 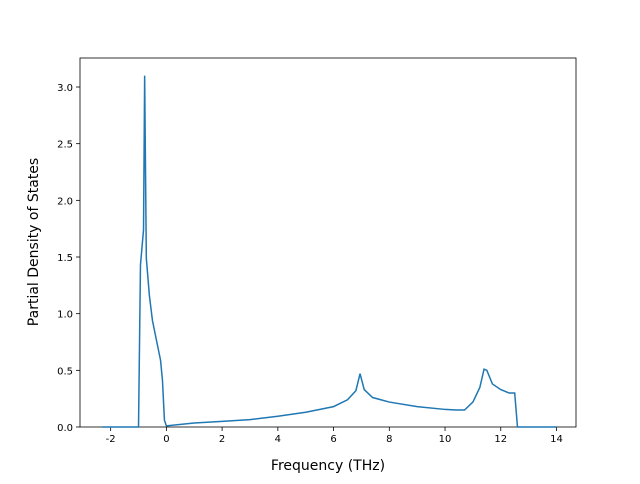 I want to click on y-axis-label: Partial Density of States, so click(x=34, y=242).